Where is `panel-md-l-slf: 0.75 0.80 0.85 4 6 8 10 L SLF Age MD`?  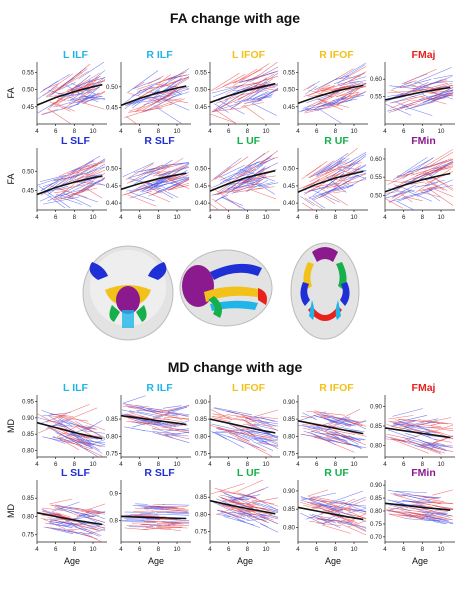 panel-md-l-slf: 0.75 0.80 0.85 4 6 8 10 L SLF Age MD is located at coordinates (56, 516).